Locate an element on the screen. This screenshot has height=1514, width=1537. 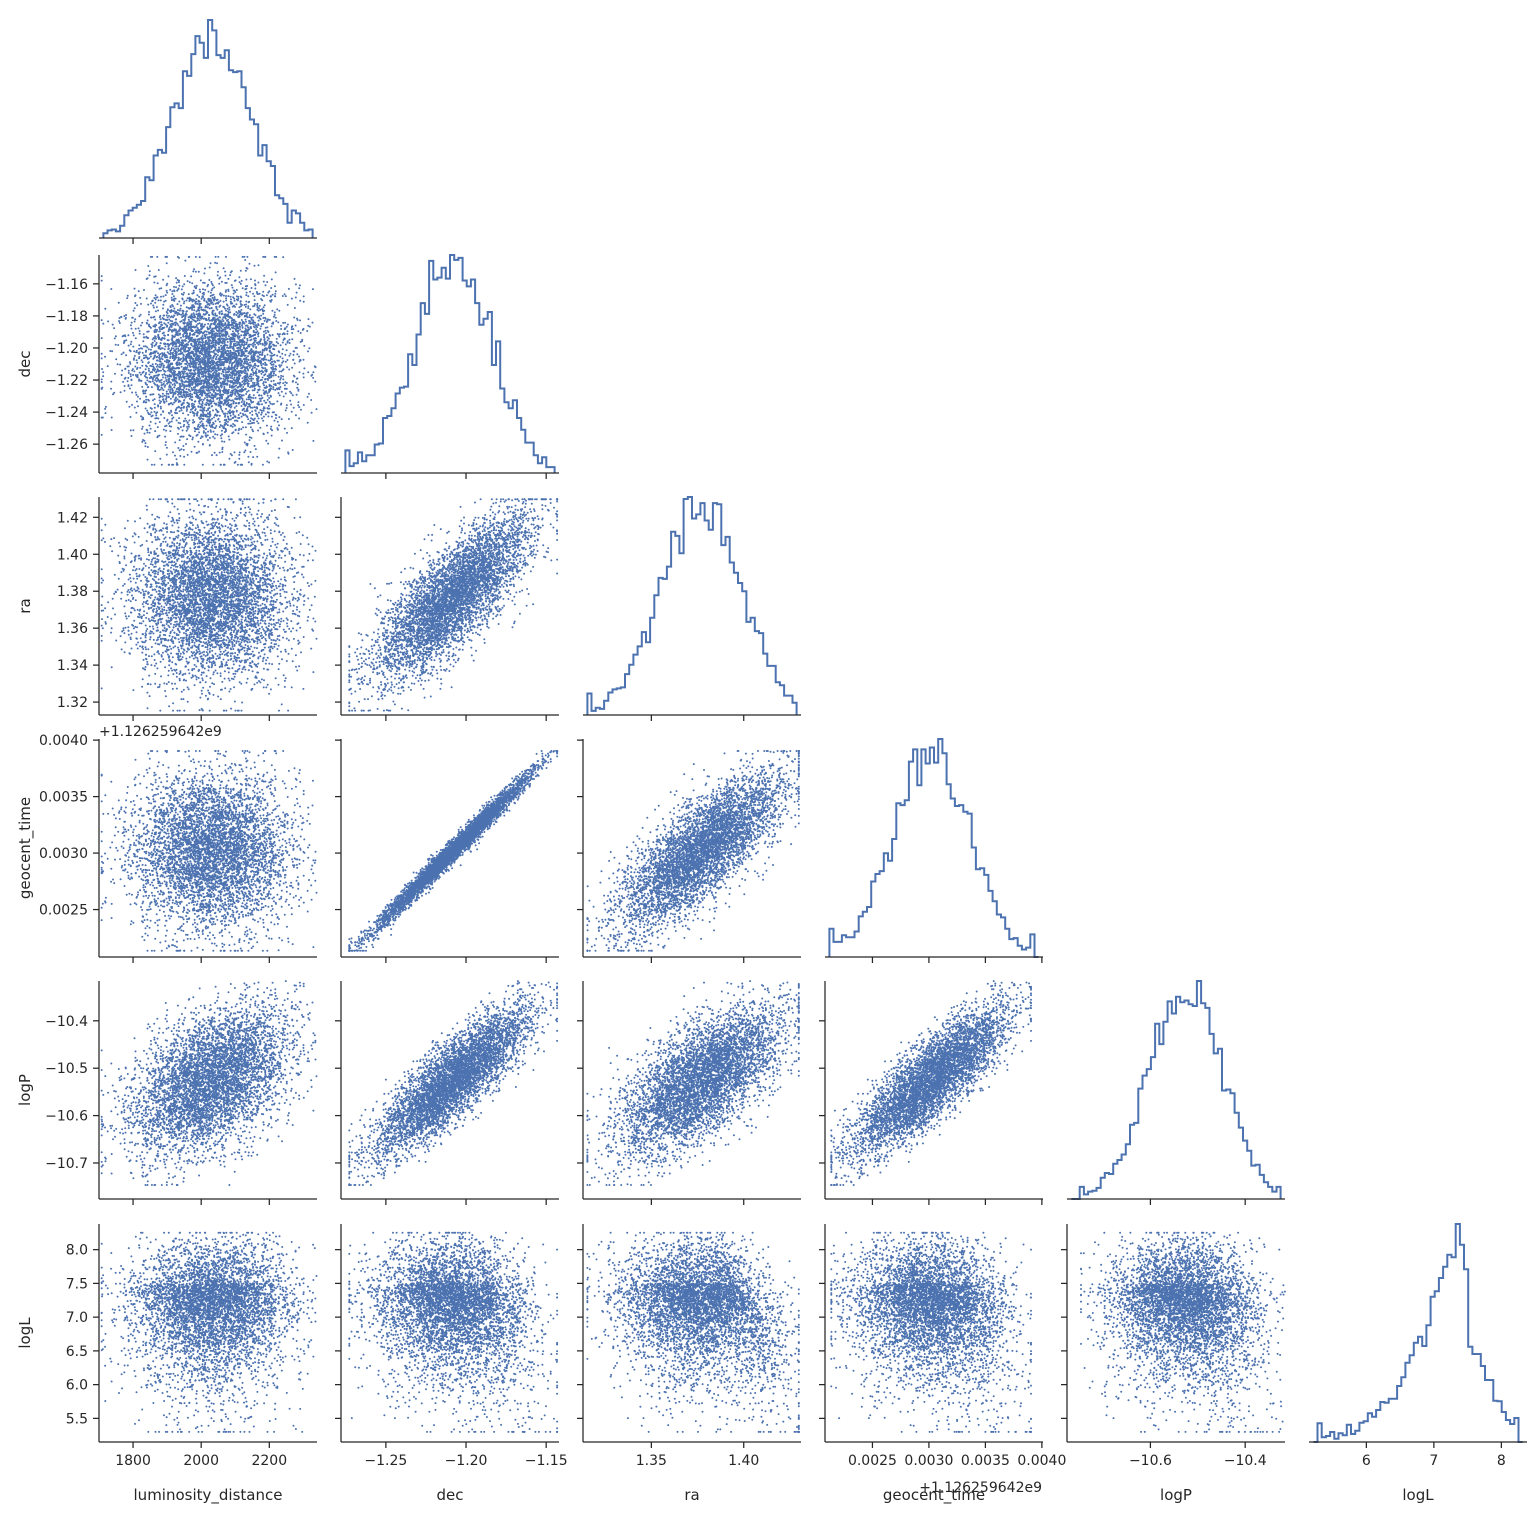
panel-luminosity_distance-vs-luminosity_distance is located at coordinates (208, 132).